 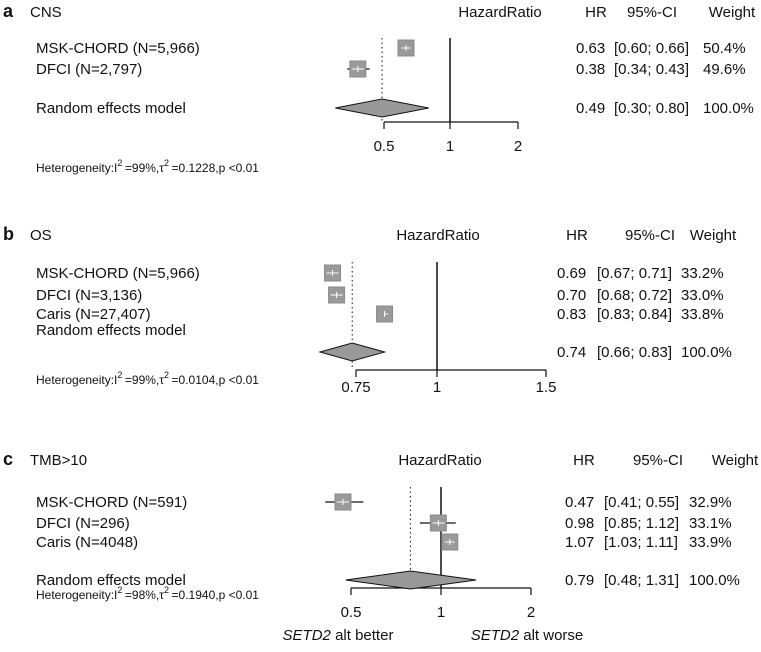 I want to click on heterogeneity-text: Heterogeneity:I2 =99%,τ2 =0.1228,p <0.01, so click(x=147, y=166).